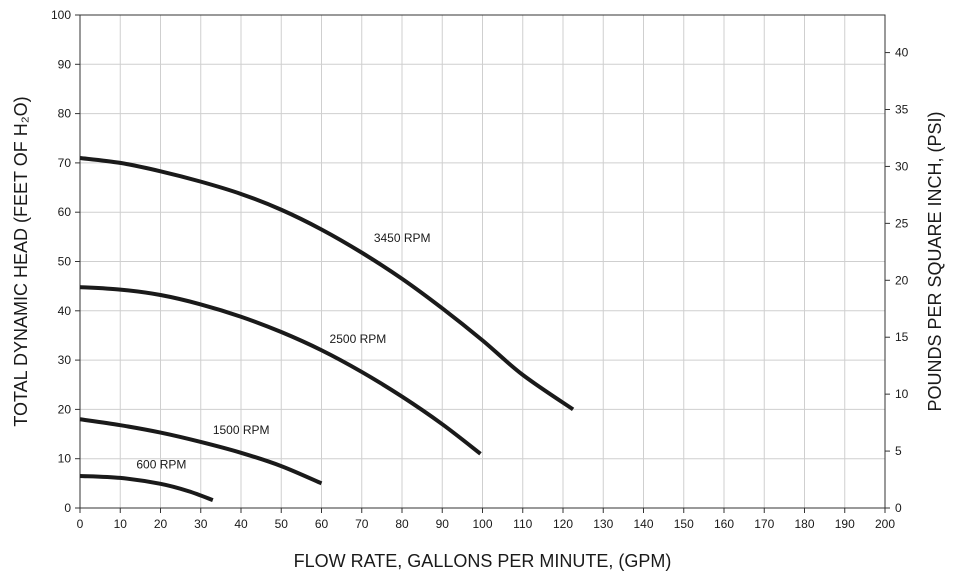 This screenshot has height=573, width=956. Describe the element at coordinates (402, 524) in the screenshot. I see `x-tick-label: 80` at that location.